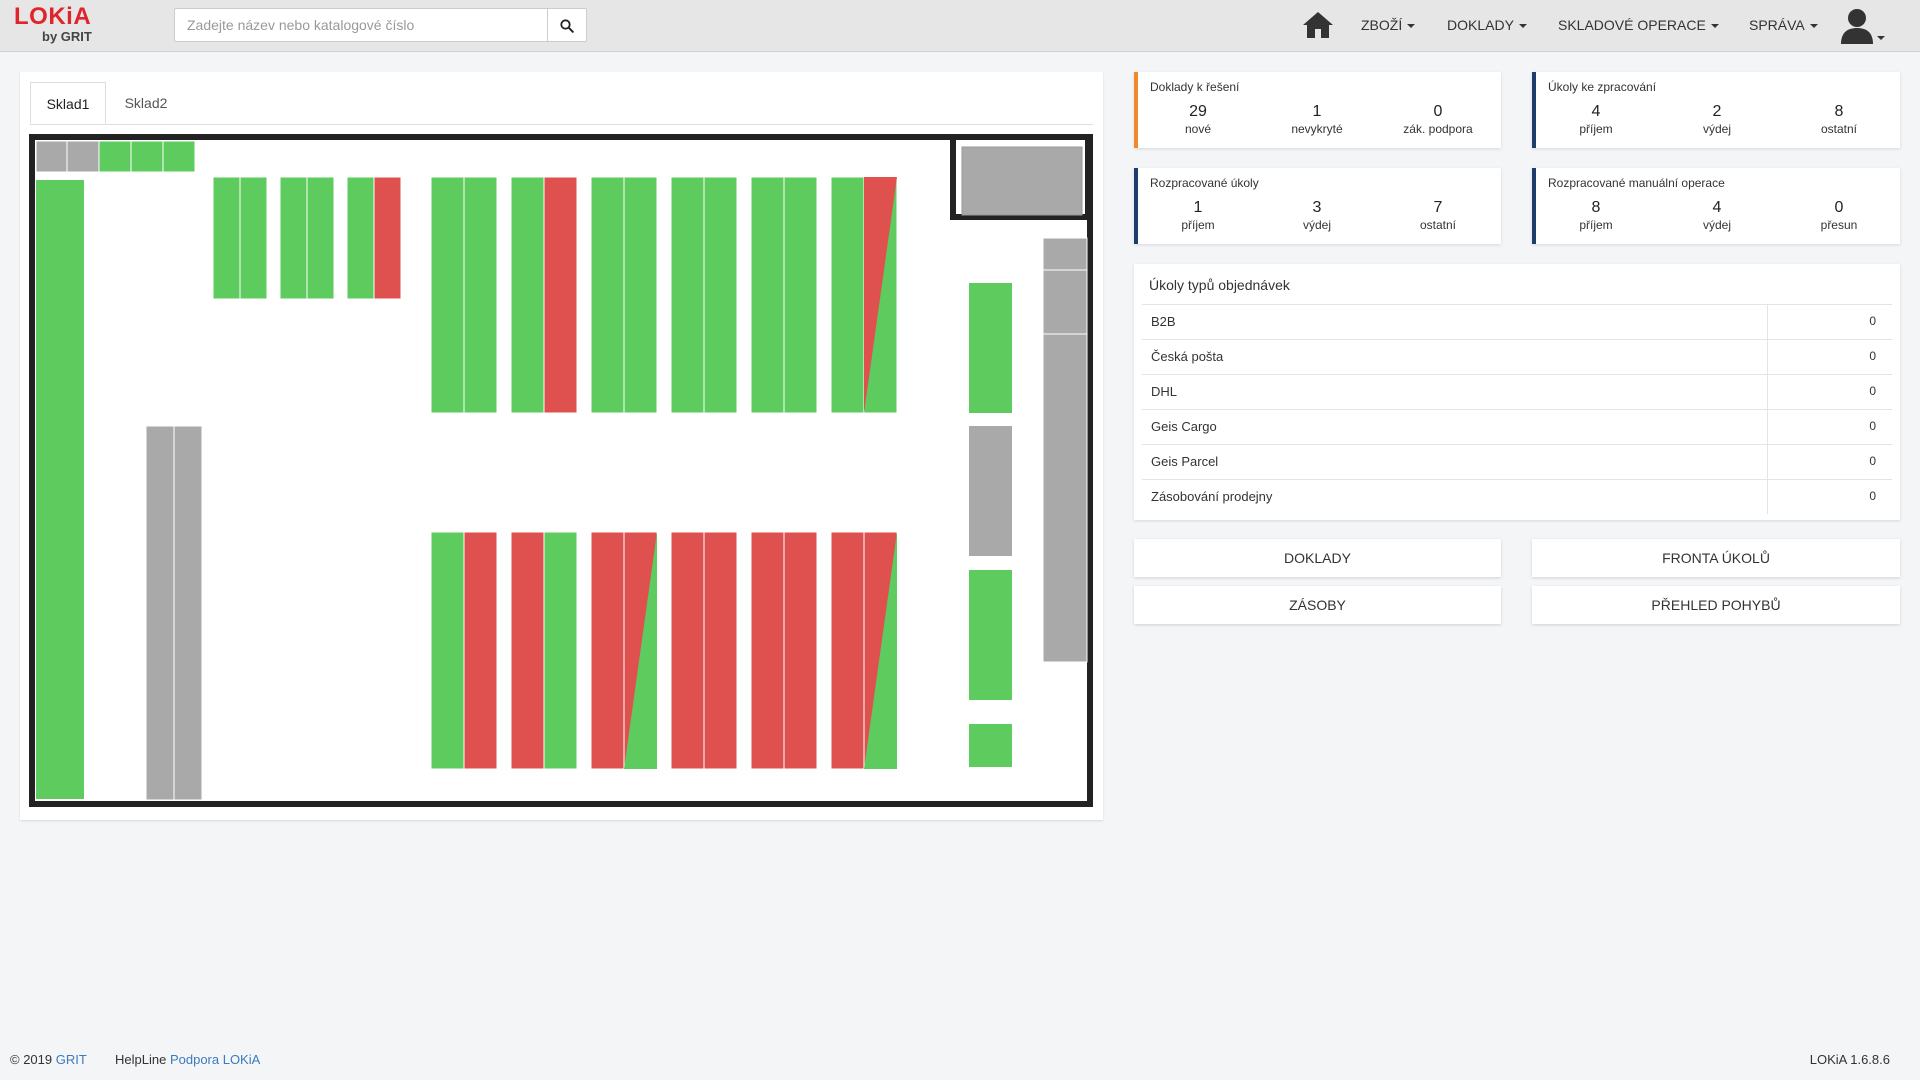  Describe the element at coordinates (1438, 215) in the screenshot. I see `stat-ostatni: 7 ostatní` at that location.